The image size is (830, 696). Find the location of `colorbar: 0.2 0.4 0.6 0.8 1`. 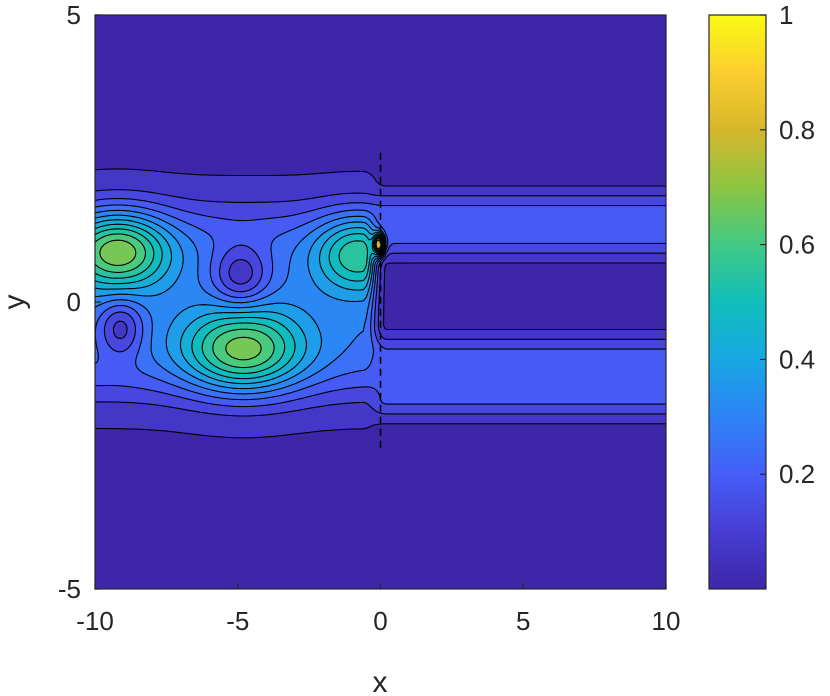

colorbar: 0.2 0.4 0.6 0.8 1 is located at coordinates (761, 295).